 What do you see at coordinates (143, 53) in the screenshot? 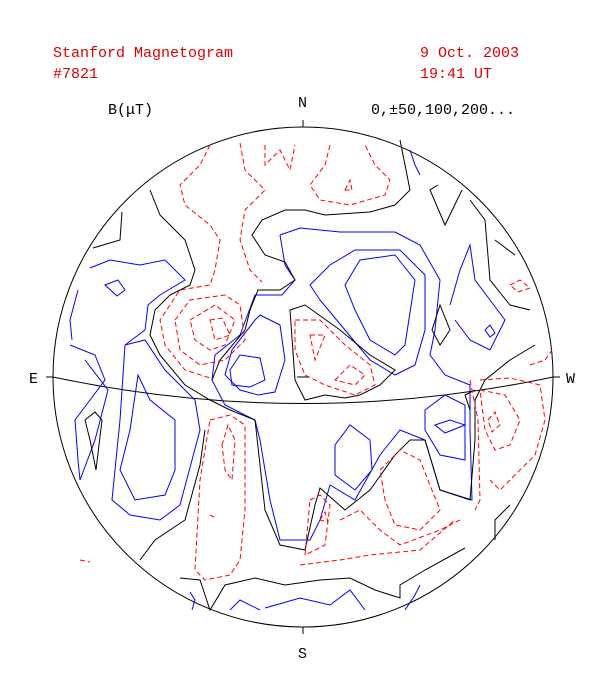
I see `title: Stanford Magnetogram` at bounding box center [143, 53].